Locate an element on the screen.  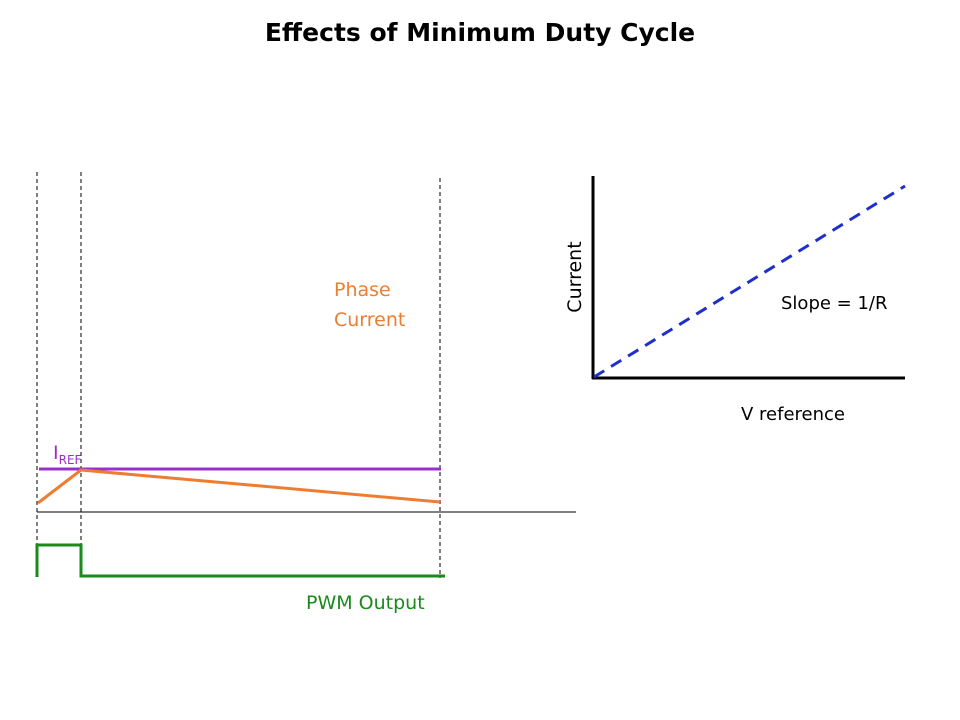
phase-current-waveform is located at coordinates (239, 486).